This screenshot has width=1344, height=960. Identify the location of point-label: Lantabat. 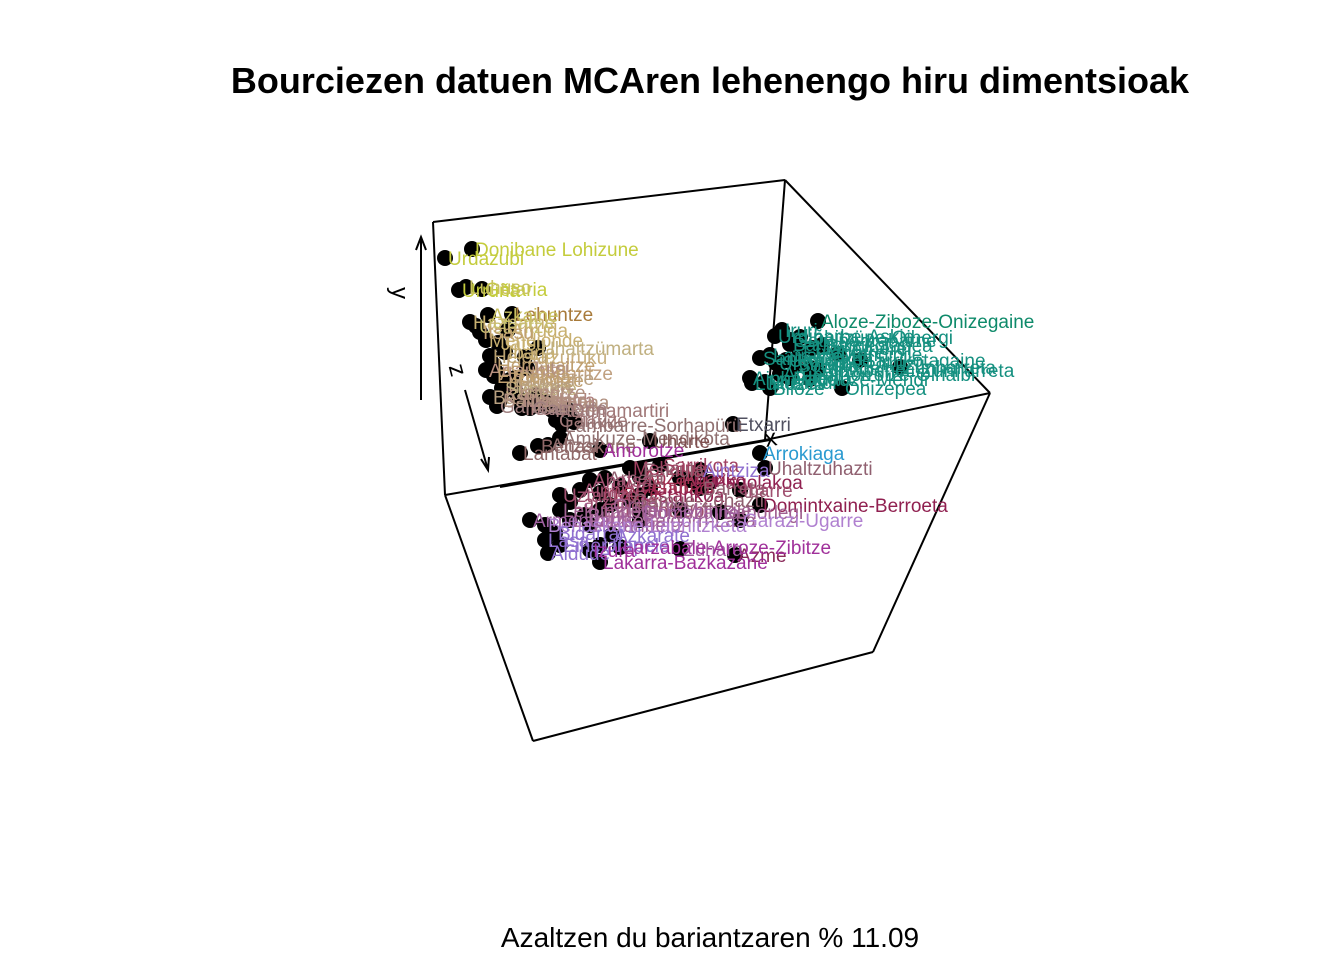
(560, 454).